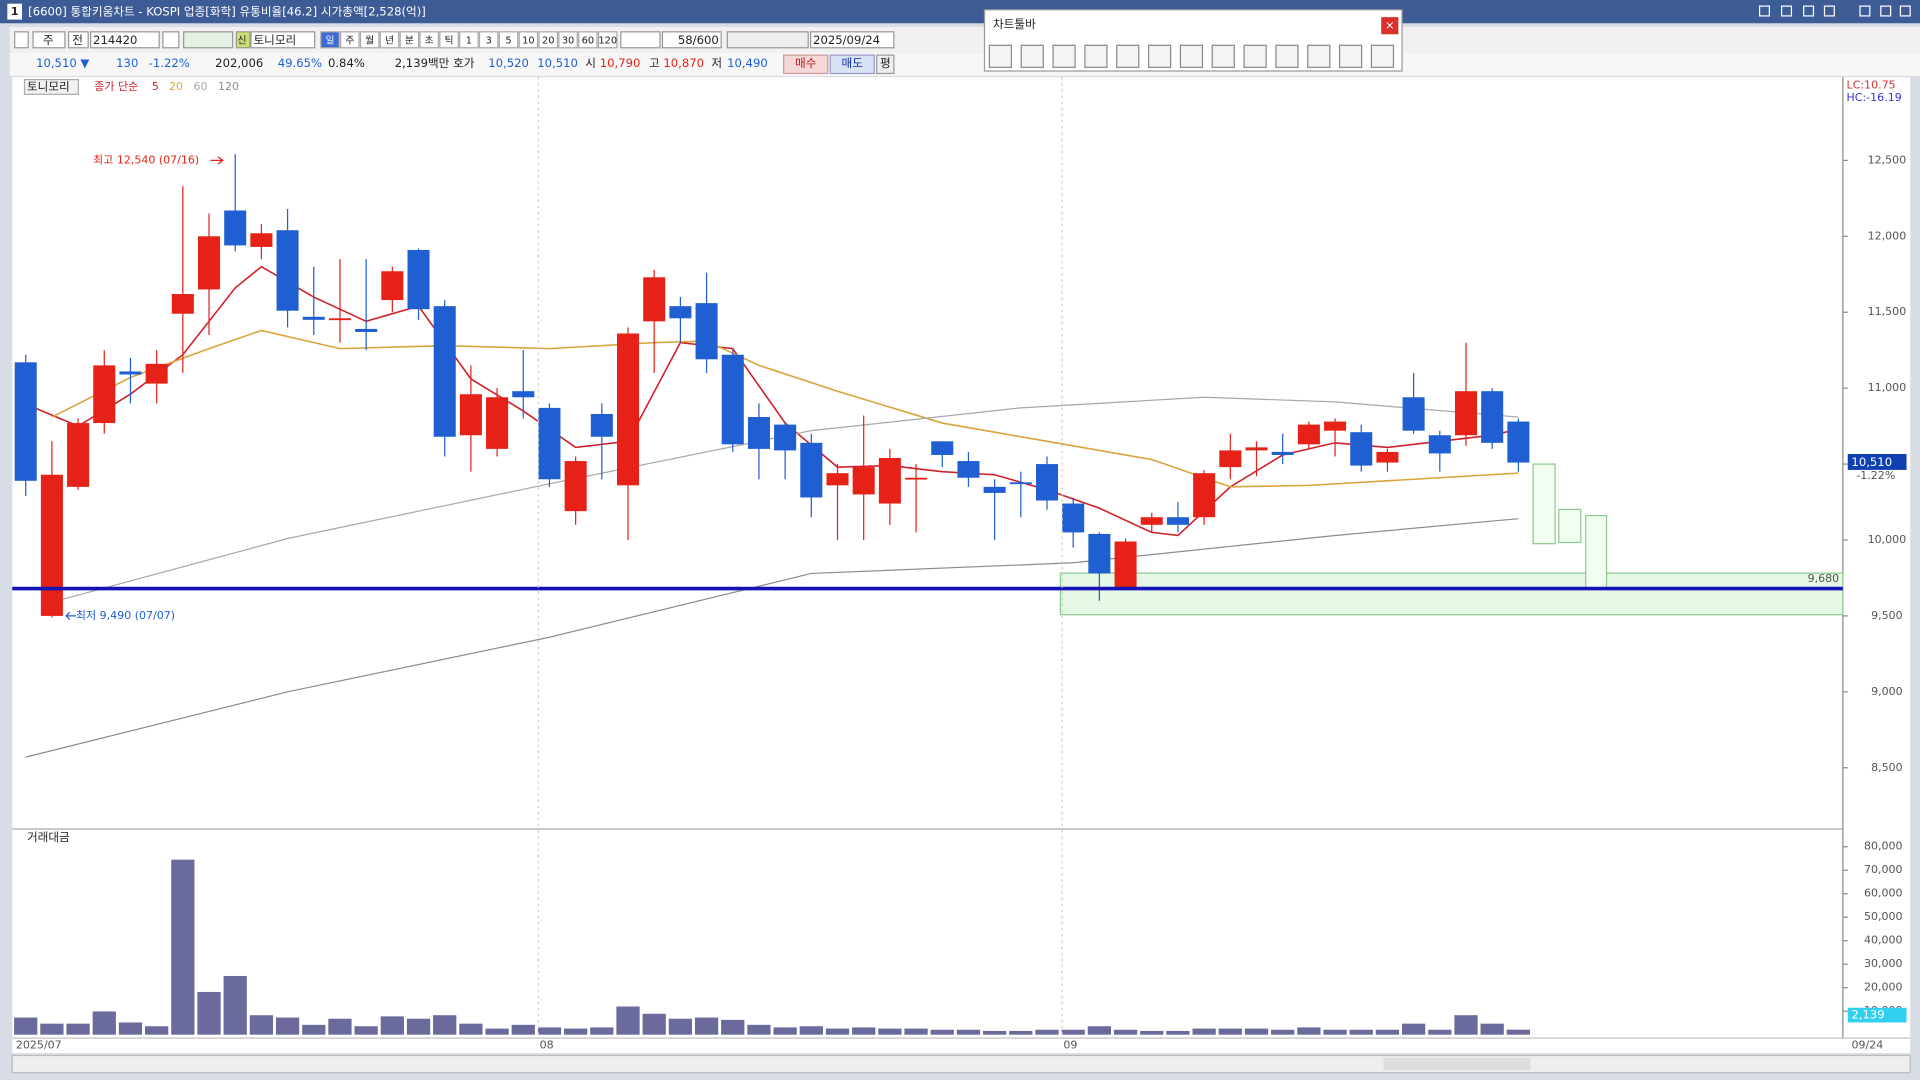 This screenshot has width=1920, height=1080. I want to click on period-label: 120, so click(607, 40).